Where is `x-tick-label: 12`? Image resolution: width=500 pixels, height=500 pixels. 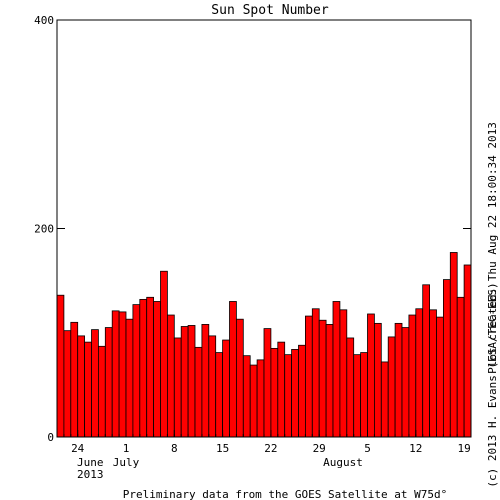
x-tick-label: 12 is located at coordinates (415, 448).